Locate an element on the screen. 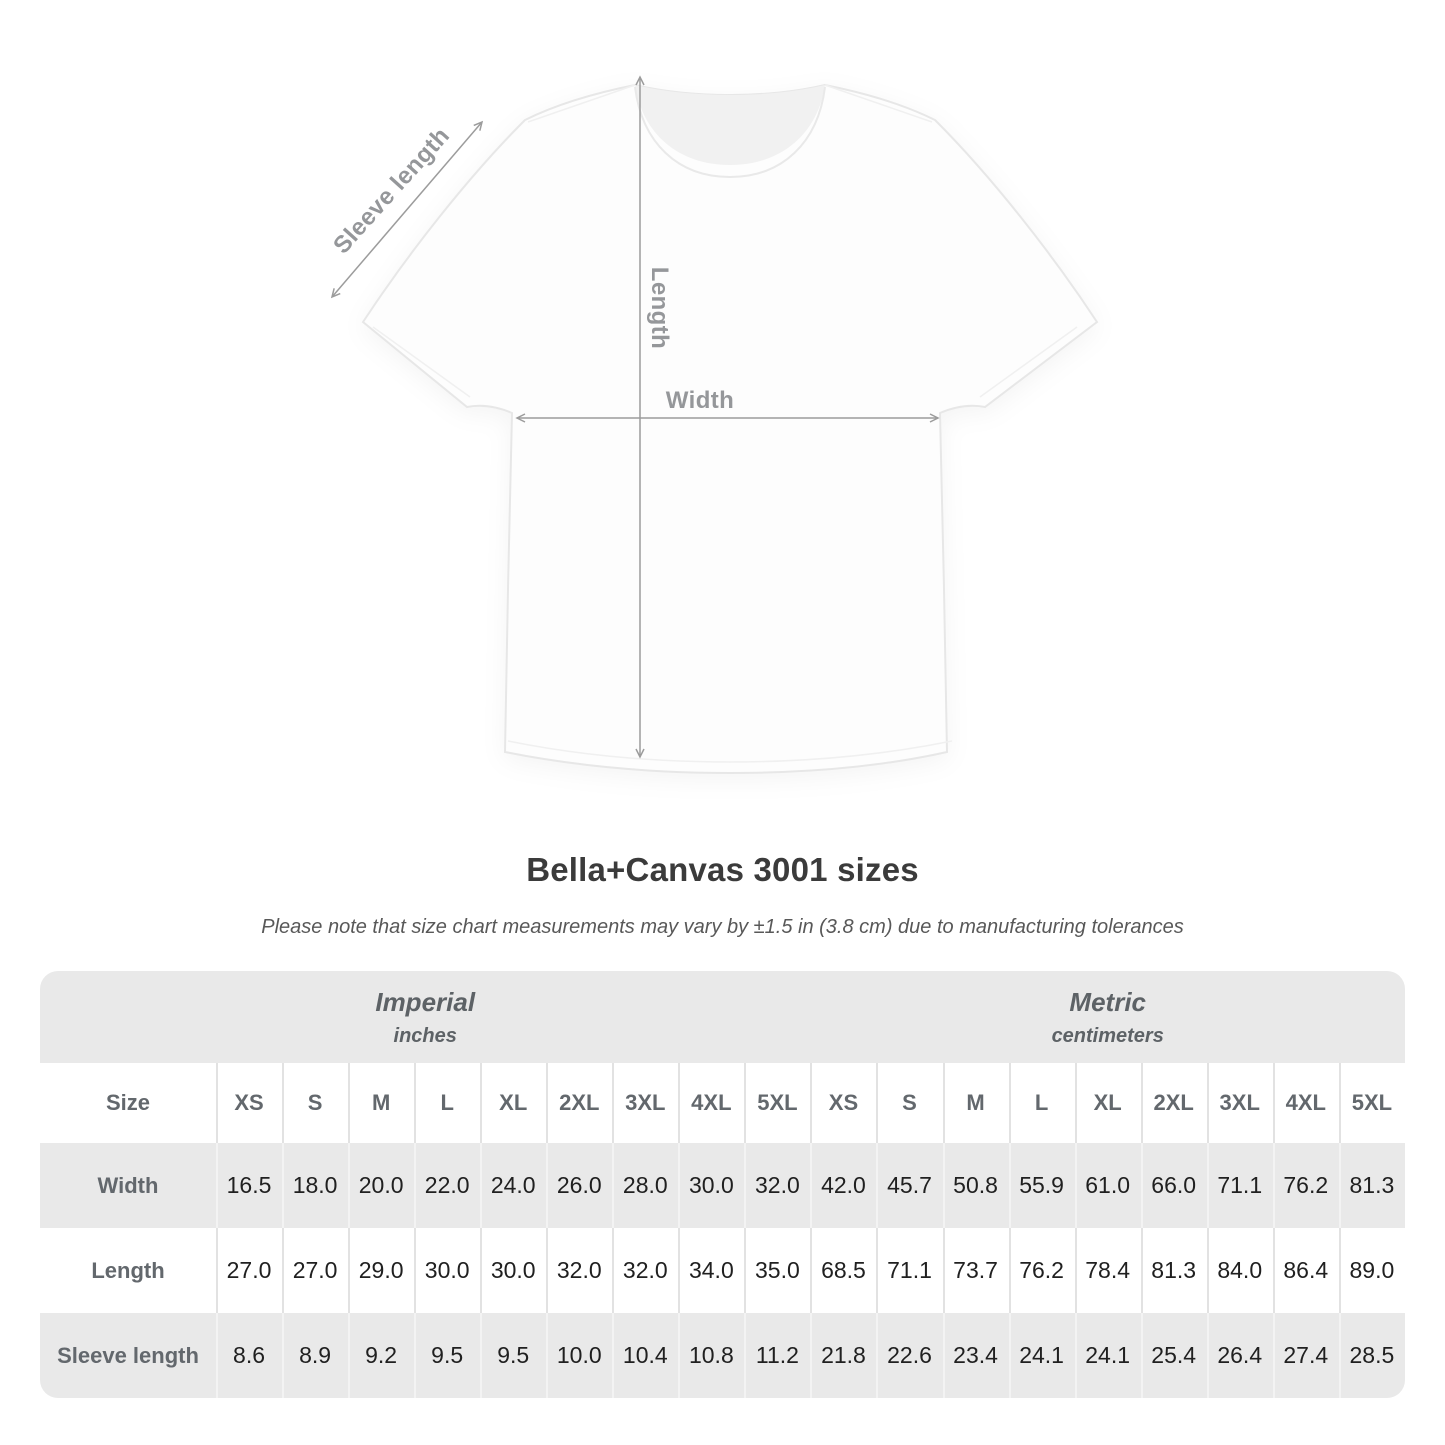  shoulder-seam-left is located at coordinates (581, 103).